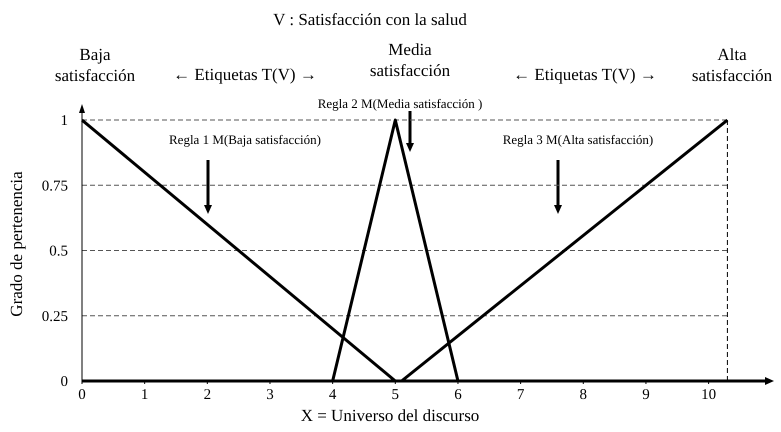  Describe the element at coordinates (16, 243) in the screenshot. I see `y-axis-title: Grado de pertenencia` at that location.